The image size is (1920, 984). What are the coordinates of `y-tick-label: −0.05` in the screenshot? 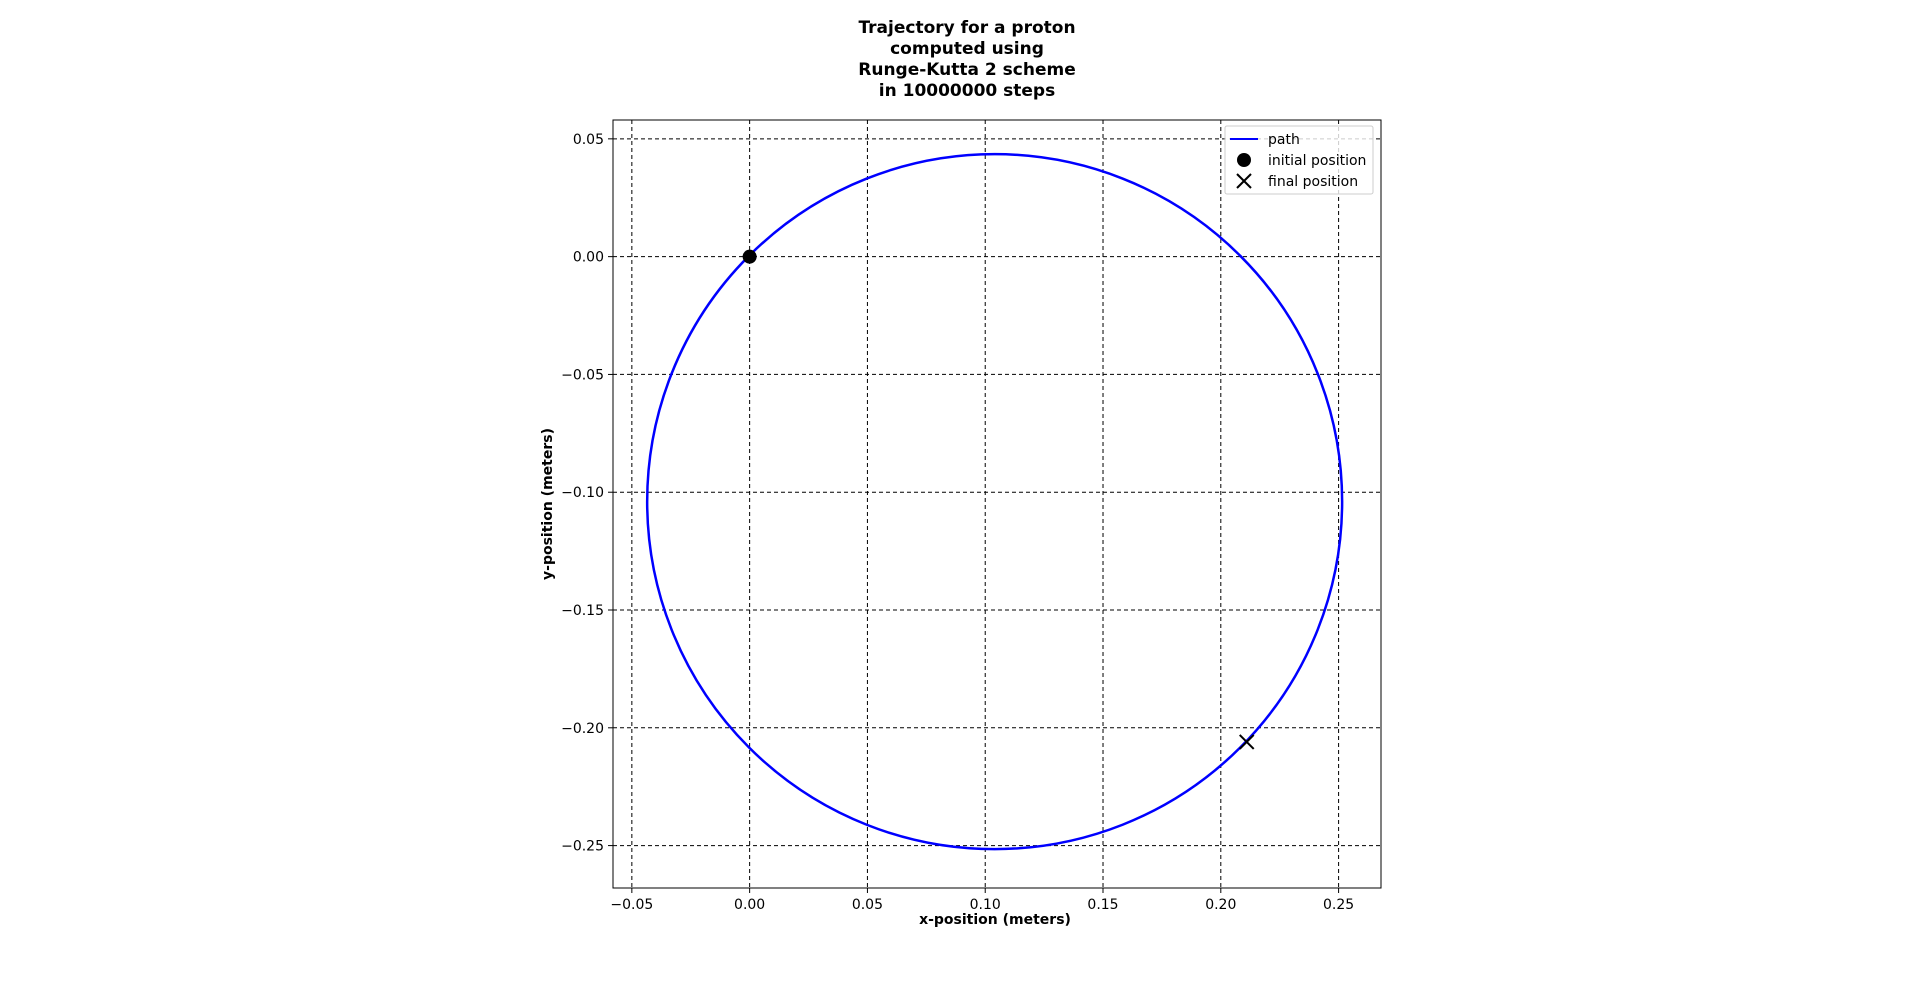 It's located at (582, 375).